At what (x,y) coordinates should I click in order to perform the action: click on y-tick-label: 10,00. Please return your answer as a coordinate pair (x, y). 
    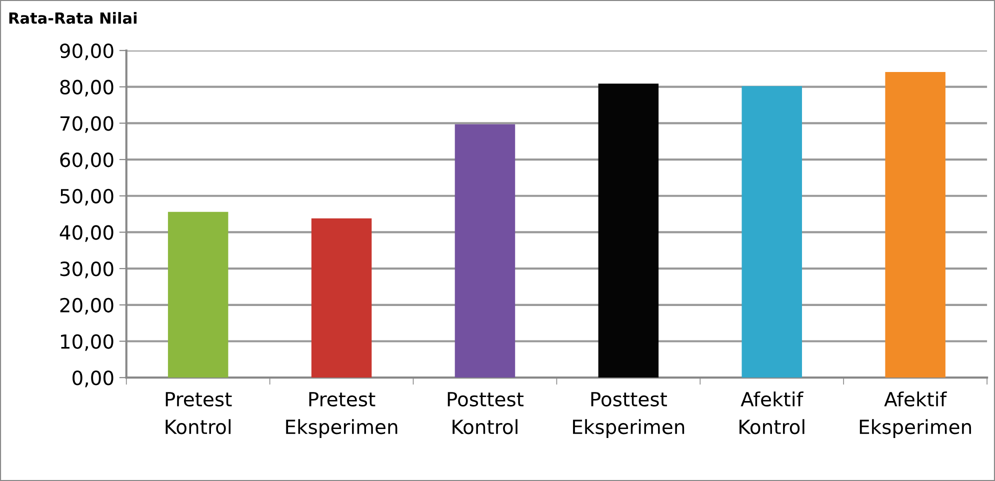
    Looking at the image, I should click on (87, 342).